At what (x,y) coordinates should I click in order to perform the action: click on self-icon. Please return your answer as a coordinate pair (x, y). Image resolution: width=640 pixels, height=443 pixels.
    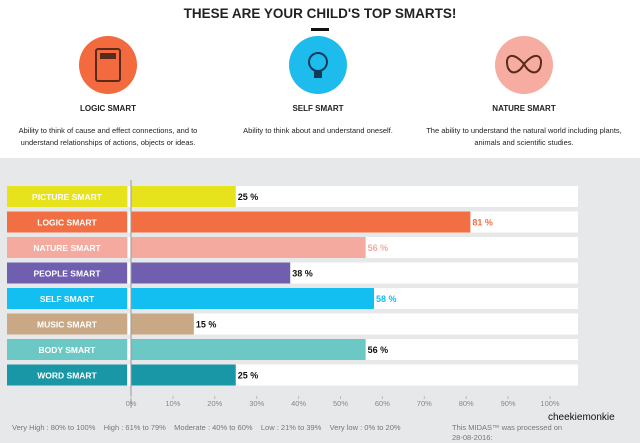
    Looking at the image, I should click on (318, 65).